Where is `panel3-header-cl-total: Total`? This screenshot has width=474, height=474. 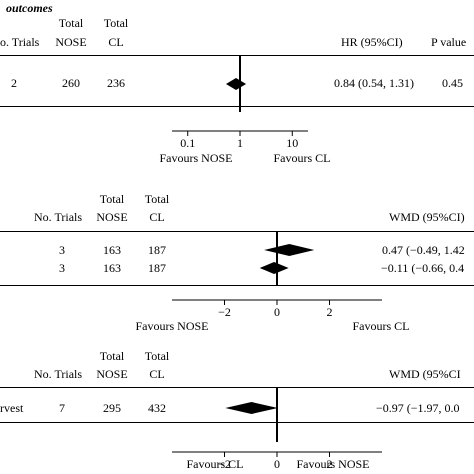
panel3-header-cl-total: Total is located at coordinates (157, 356).